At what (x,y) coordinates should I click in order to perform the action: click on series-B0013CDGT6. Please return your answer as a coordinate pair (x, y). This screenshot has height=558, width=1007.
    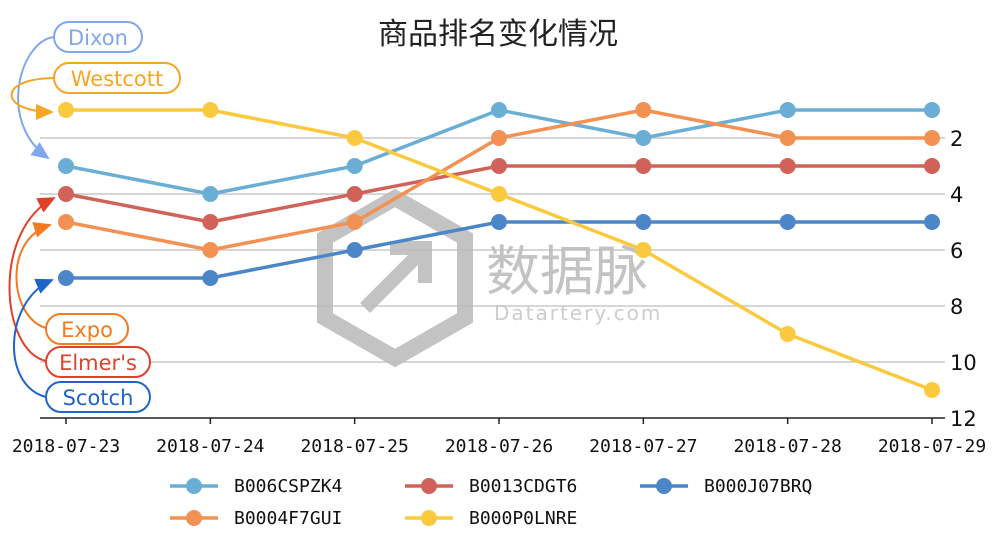
    Looking at the image, I should click on (499, 194).